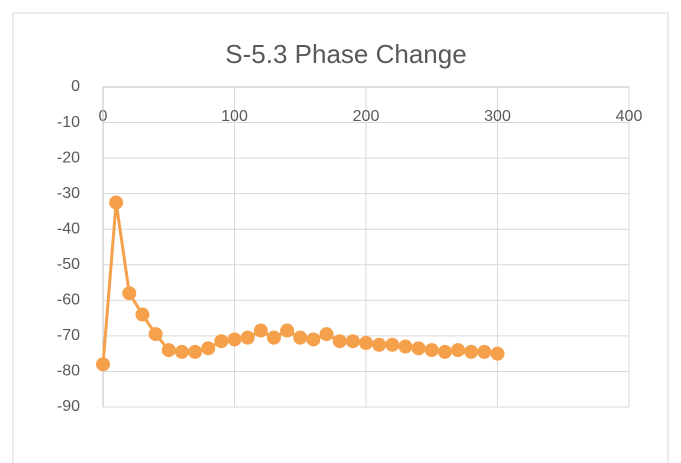 This screenshot has width=681, height=463. What do you see at coordinates (68, 122) in the screenshot?
I see `y-tick-label: -10` at bounding box center [68, 122].